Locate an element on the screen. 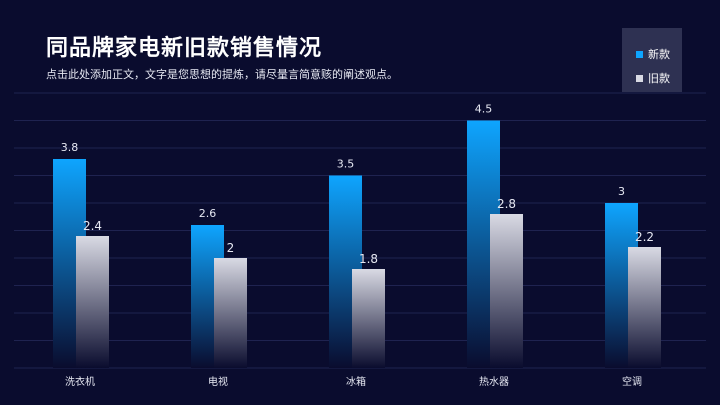 This screenshot has height=405, width=720. legend-item-new: 新款 is located at coordinates (659, 54).